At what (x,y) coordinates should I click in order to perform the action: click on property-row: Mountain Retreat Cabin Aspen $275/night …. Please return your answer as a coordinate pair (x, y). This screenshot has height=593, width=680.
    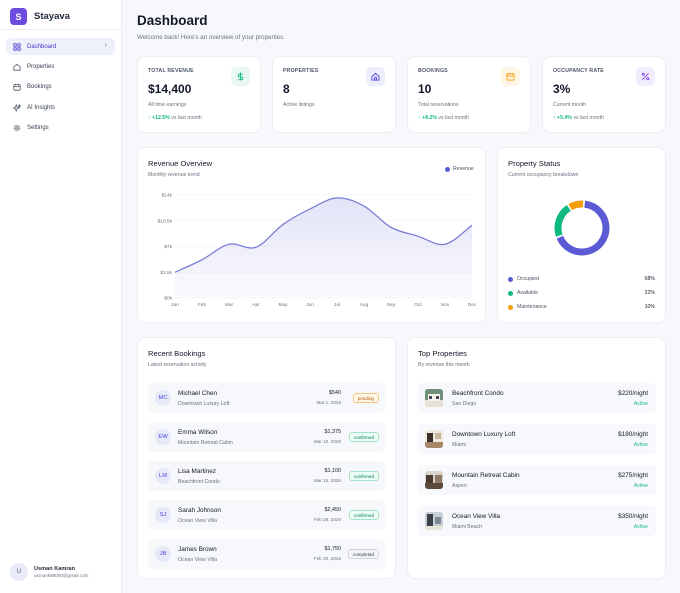
    Looking at the image, I should click on (537, 480).